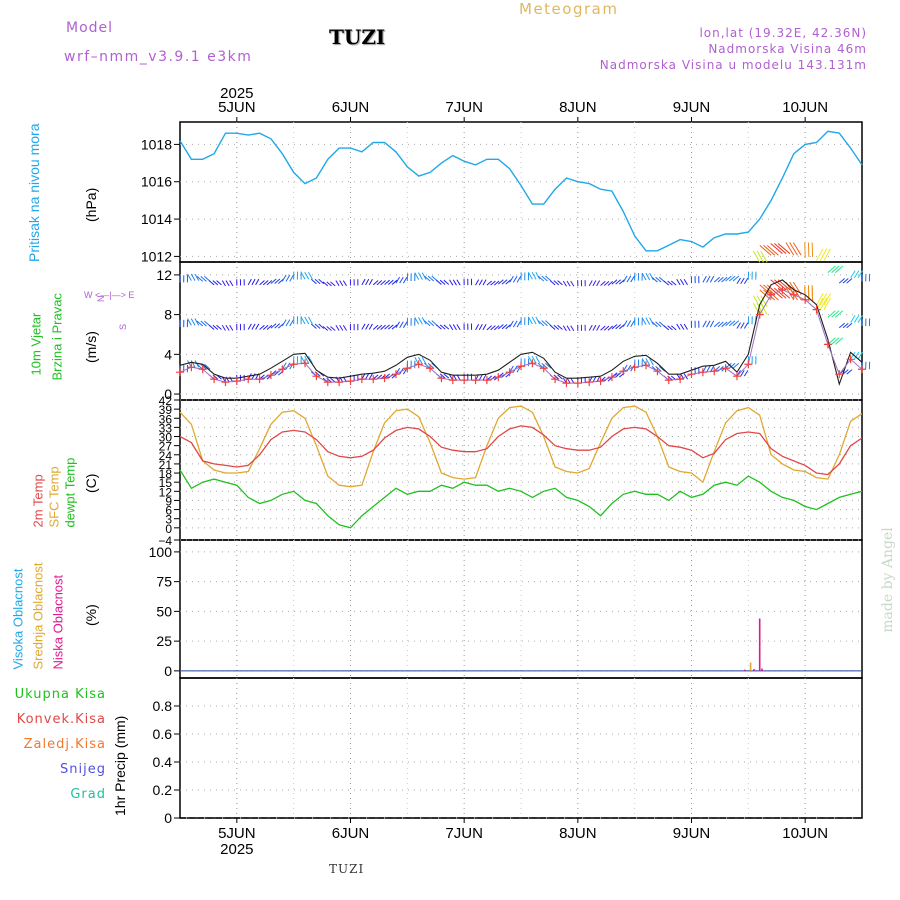  I want to click on y-tick-label: 0.2, so click(163, 790).